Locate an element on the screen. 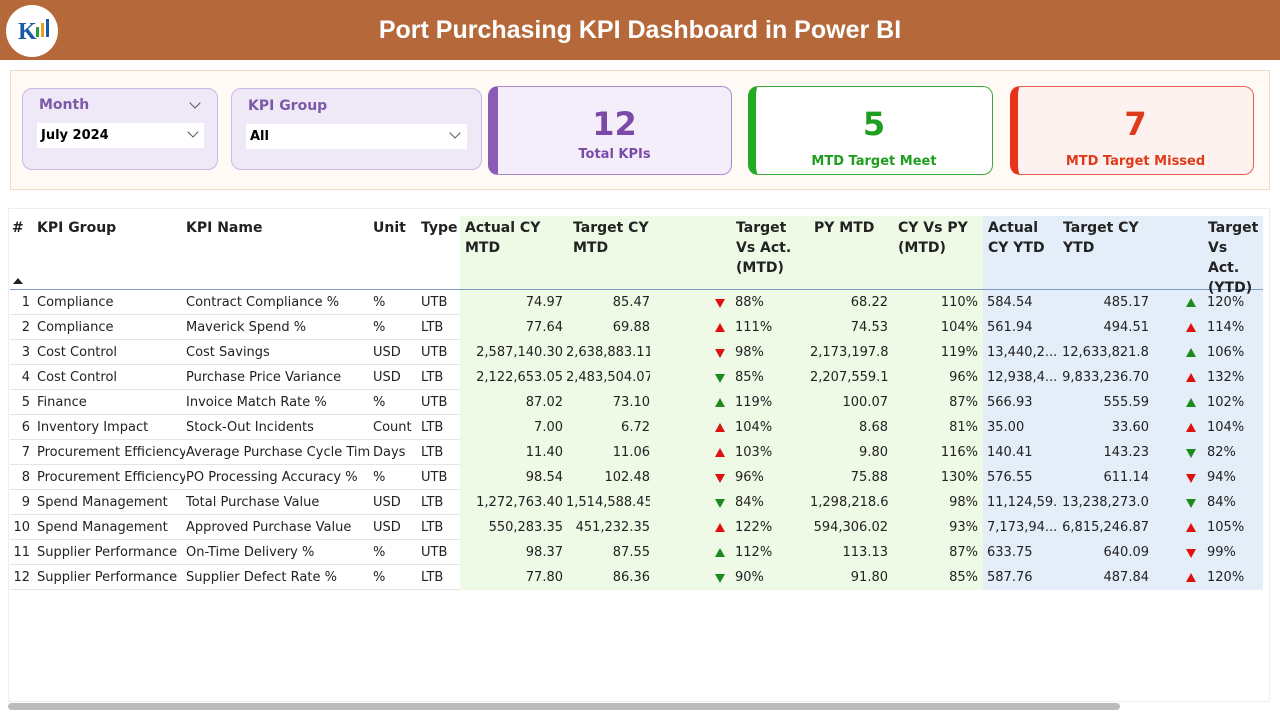 The width and height of the screenshot is (1280, 712). table-cell: 98.37 is located at coordinates (544, 552).